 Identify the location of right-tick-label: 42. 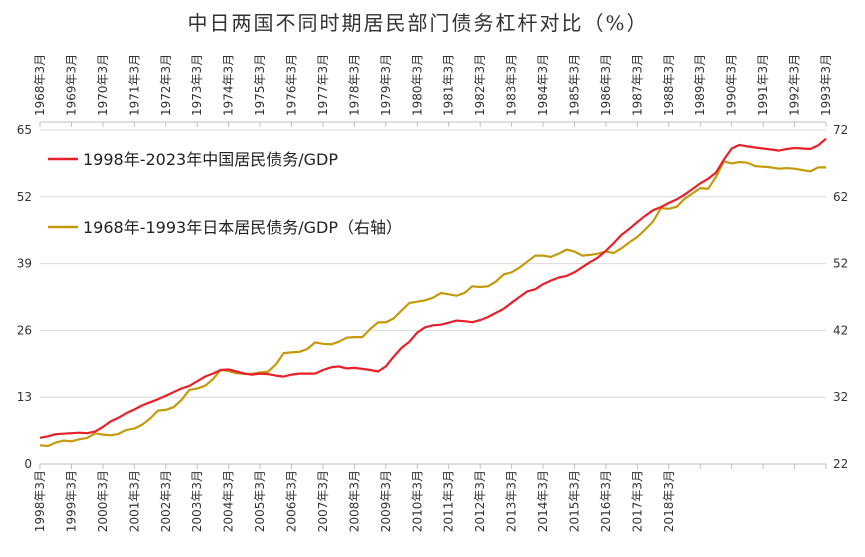
(840, 330).